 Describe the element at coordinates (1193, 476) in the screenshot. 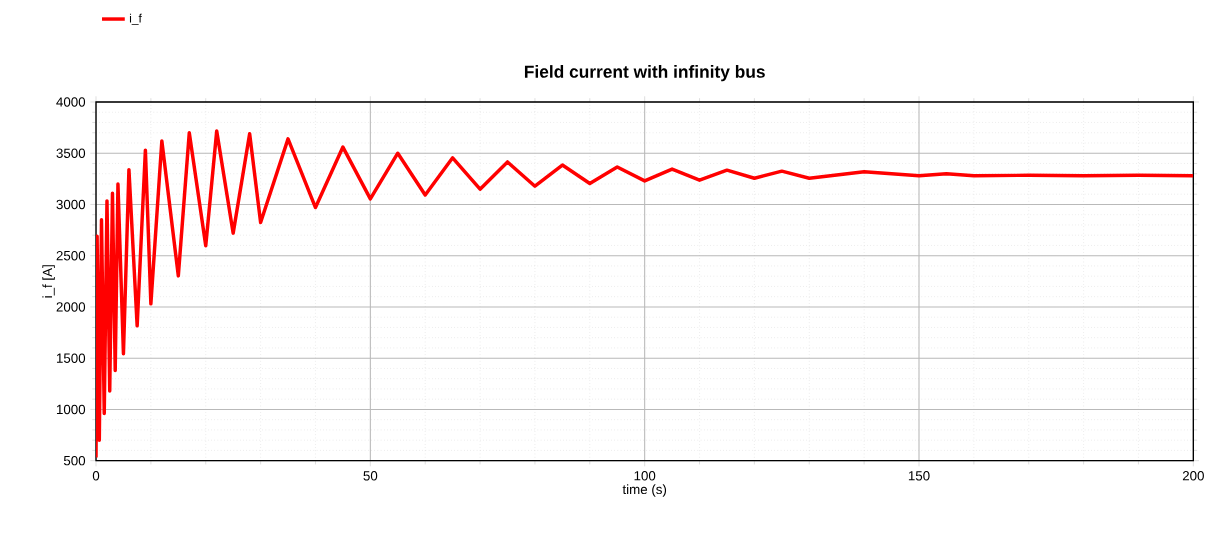

I see `x-tick-label: 200` at that location.